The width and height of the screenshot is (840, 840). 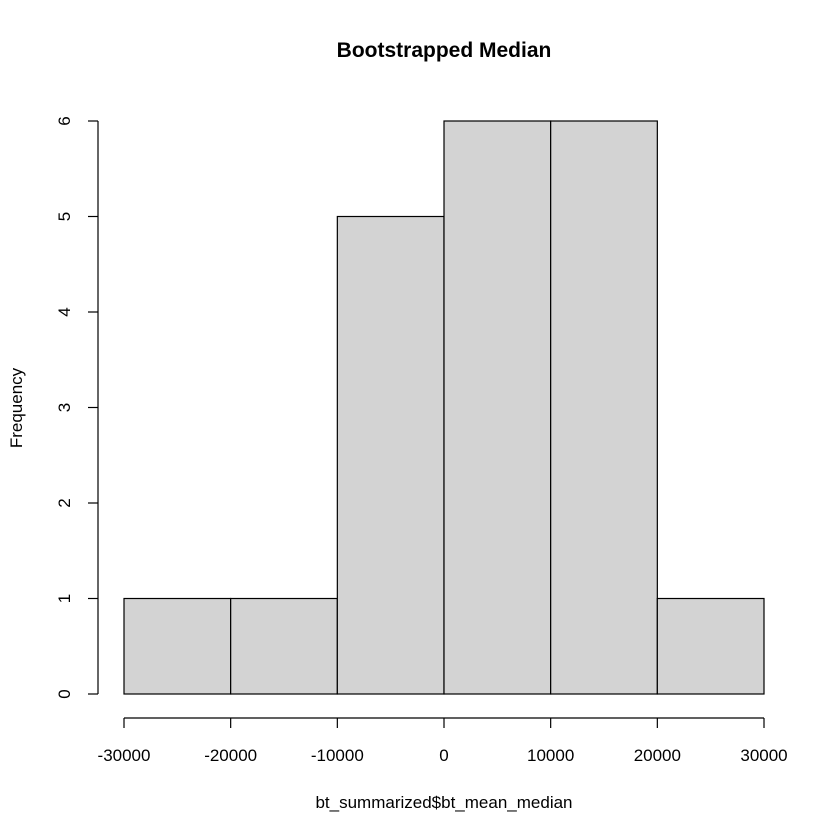 I want to click on x-tick-label: -10000, so click(x=337, y=755).